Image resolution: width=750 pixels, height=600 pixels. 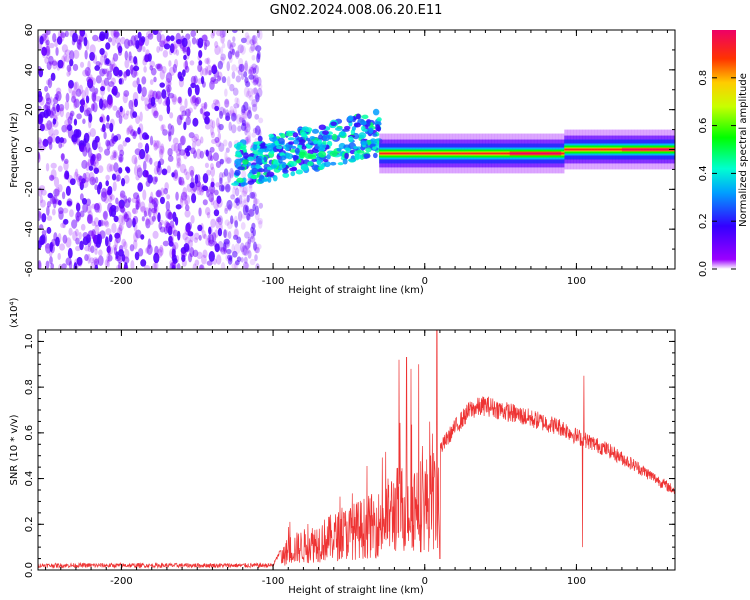 I want to click on colorbar-tick-label: 0.0, so click(x=703, y=269).